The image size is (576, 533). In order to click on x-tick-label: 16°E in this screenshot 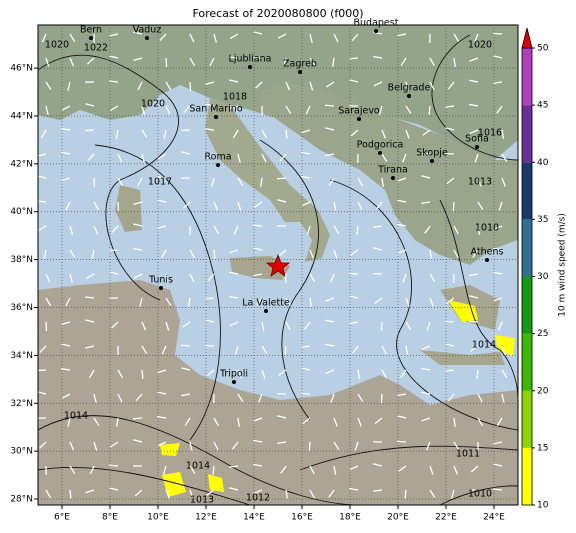, I will do `click(302, 518)`.